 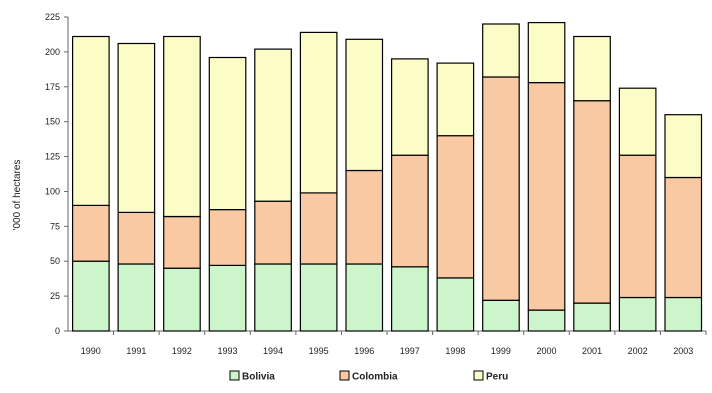 I want to click on bar-segment-bolivia-1996, so click(x=364, y=297).